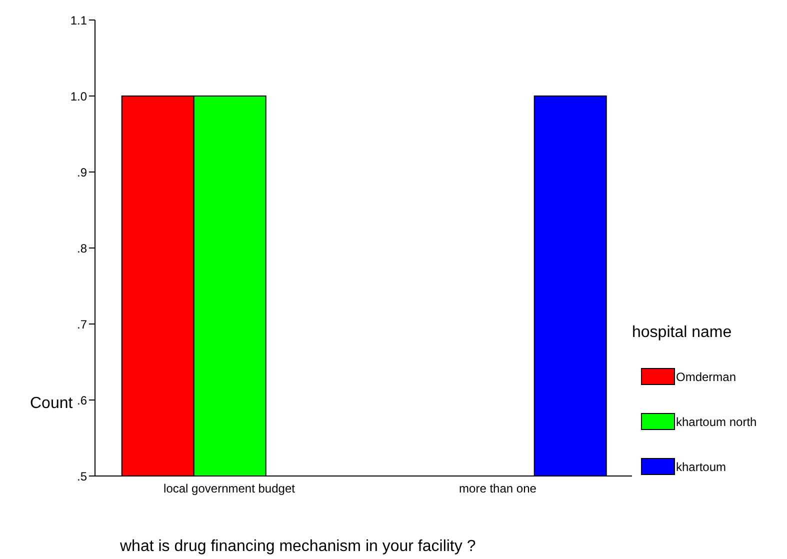 Image resolution: width=787 pixels, height=559 pixels. Describe the element at coordinates (82, 248) in the screenshot. I see `y-tick-label: .8` at that location.